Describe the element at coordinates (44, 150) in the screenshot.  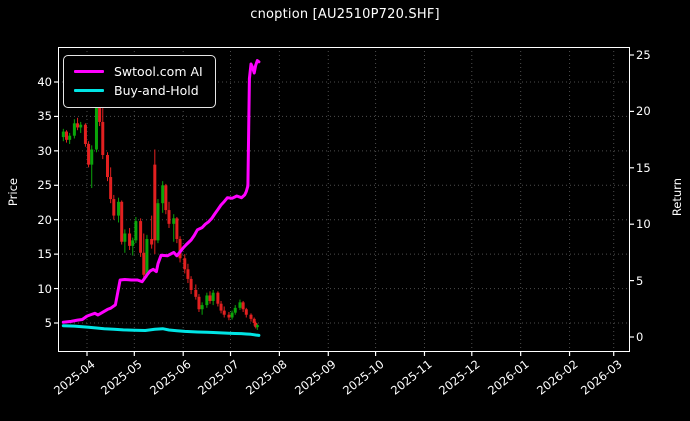
I see `price-tick-label: 30` at that location.